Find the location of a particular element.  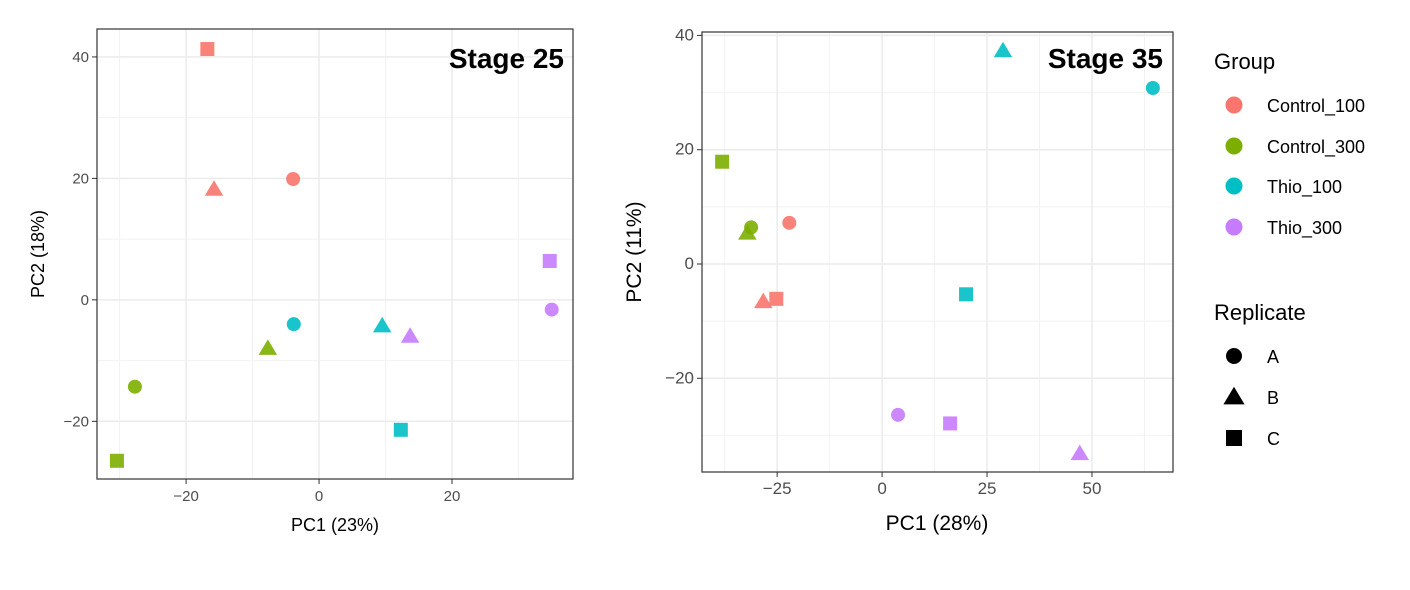

data-point-control300-a is located at coordinates (134, 386).